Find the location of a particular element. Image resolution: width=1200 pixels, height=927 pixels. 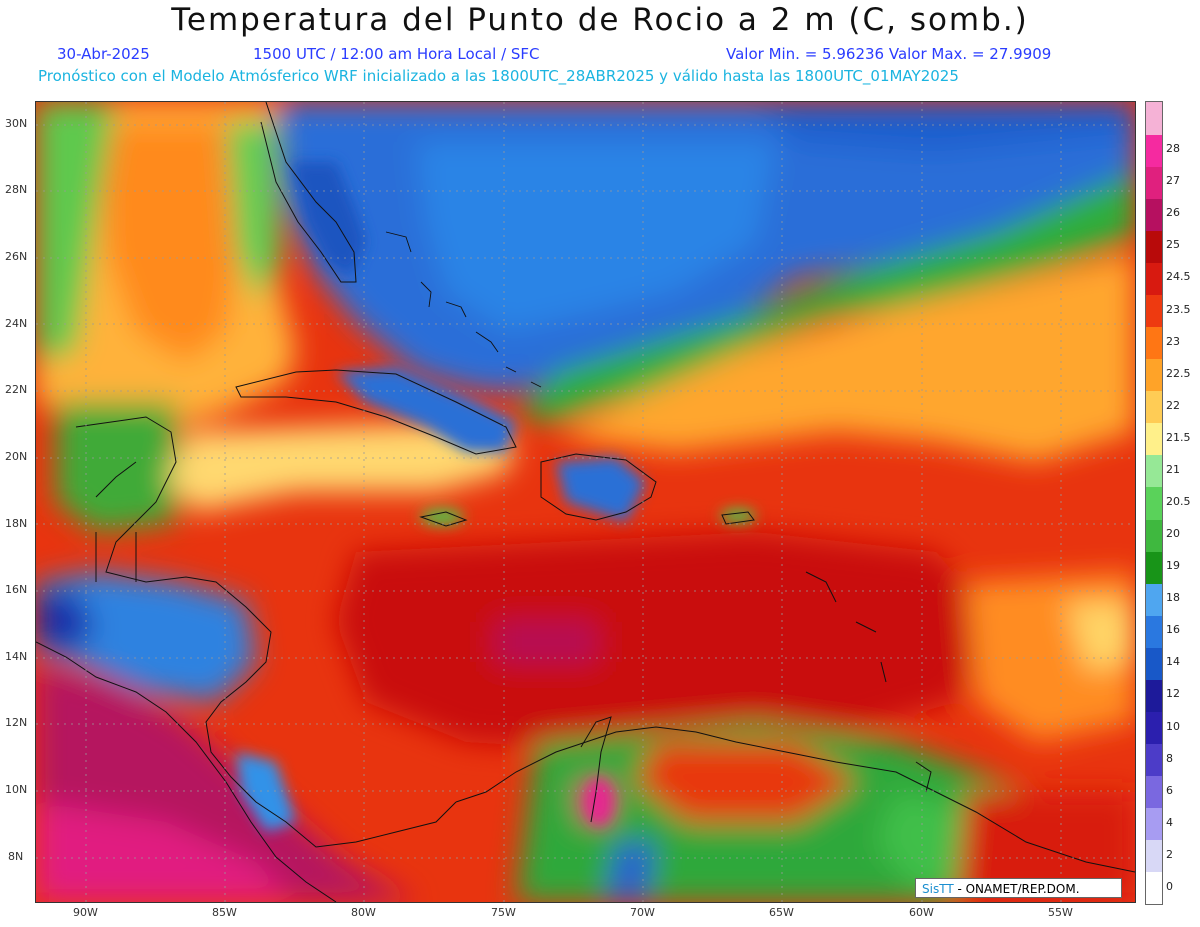

lon-label: 80W is located at coordinates (363, 912).